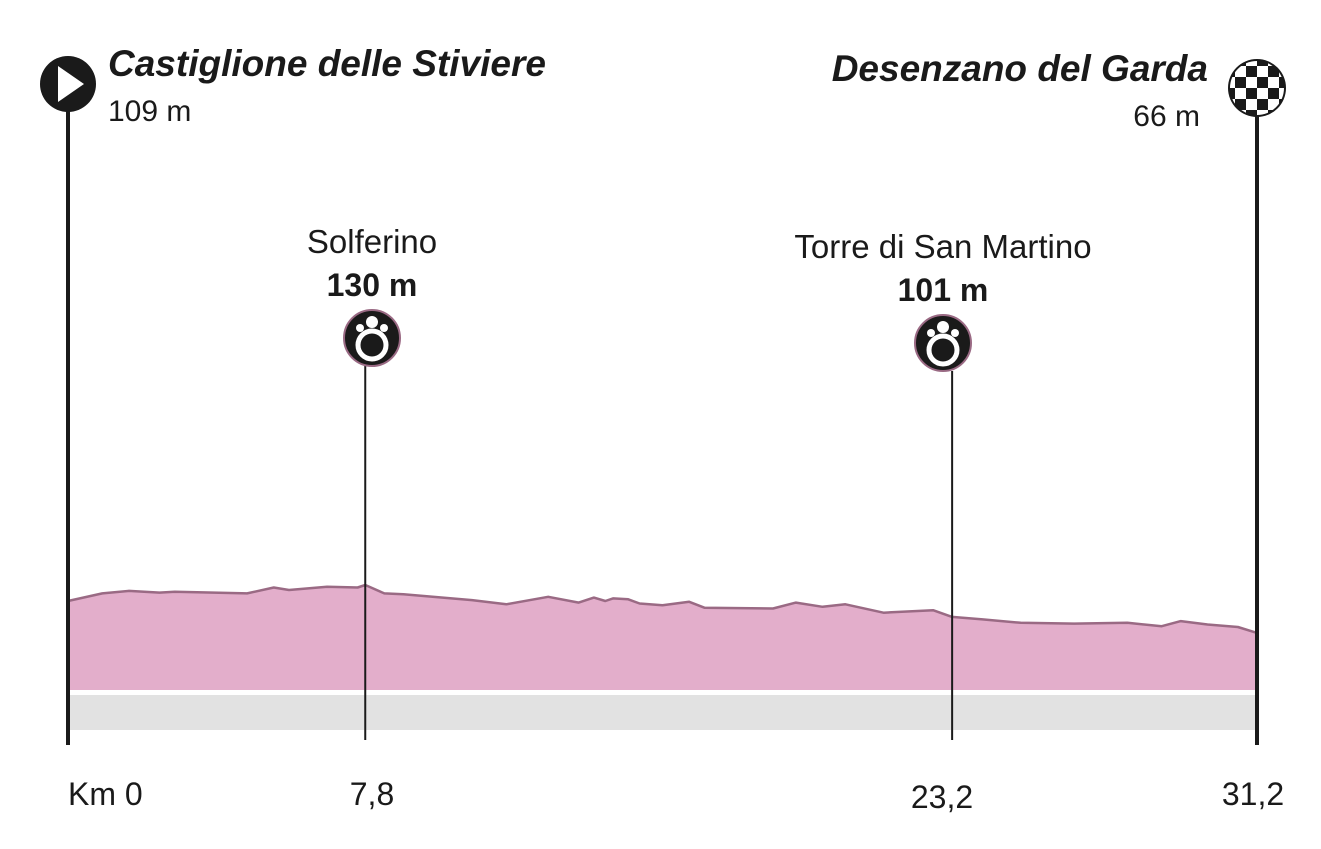 This screenshot has height=849, width=1321. What do you see at coordinates (372, 285) in the screenshot?
I see `waypoint-elevation: 130 m` at bounding box center [372, 285].